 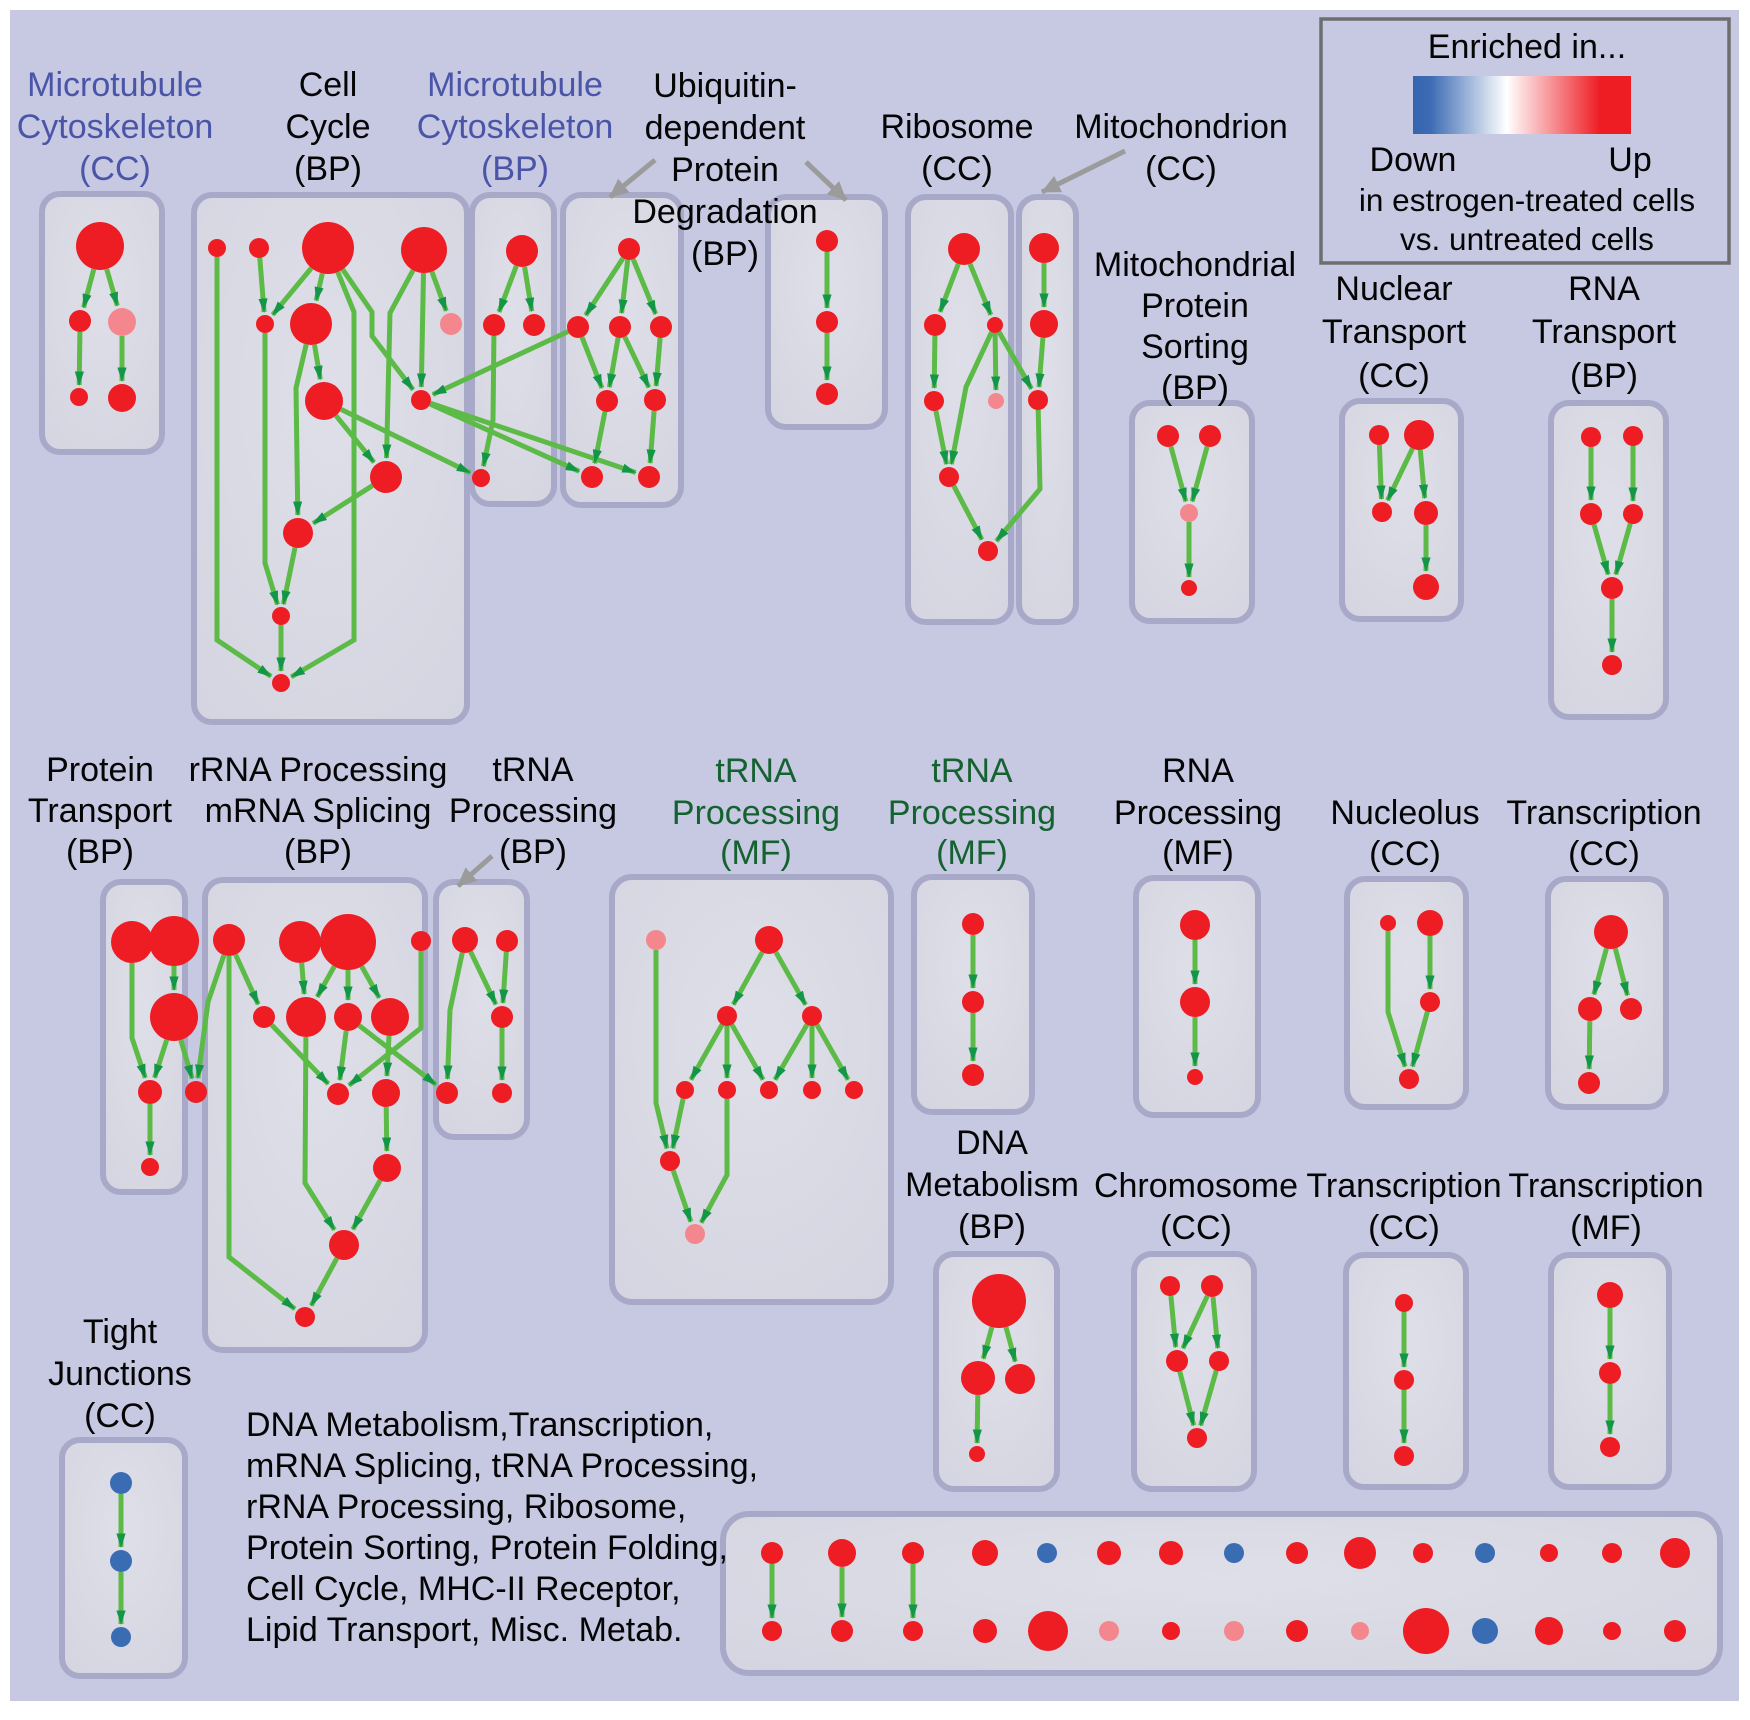 What do you see at coordinates (725, 86) in the screenshot?
I see `svg-text: Ubiquitin-` at bounding box center [725, 86].